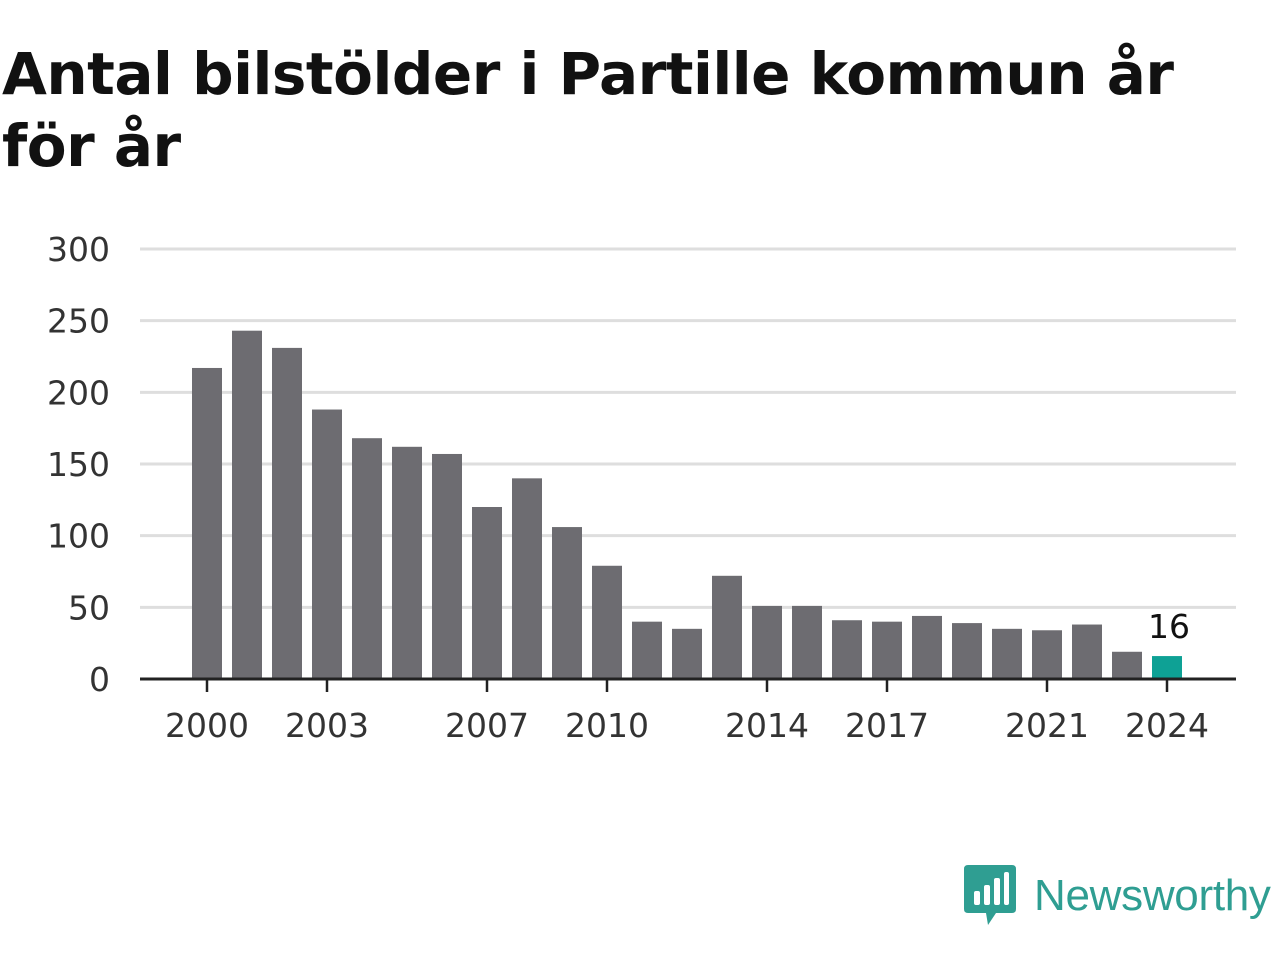 This screenshot has height=960, width=1280. I want to click on x-tick-label: 2003, so click(327, 725).